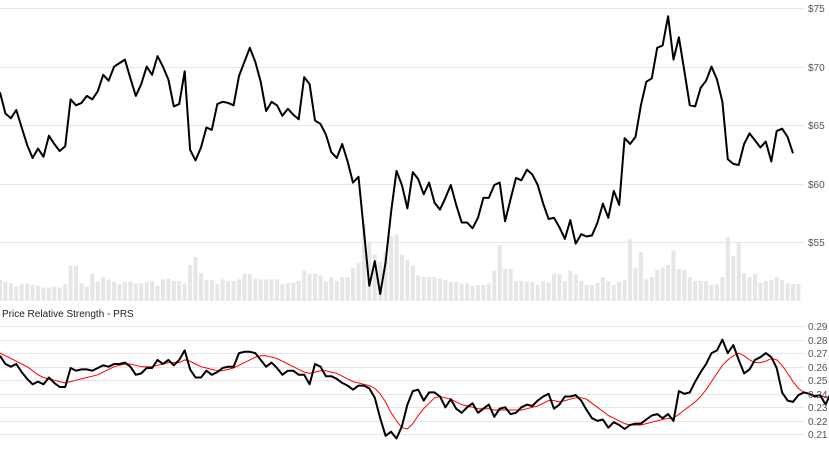 The image size is (829, 458). What do you see at coordinates (68, 314) in the screenshot?
I see `indicator-title: Price Relative Strength - PRS` at bounding box center [68, 314].